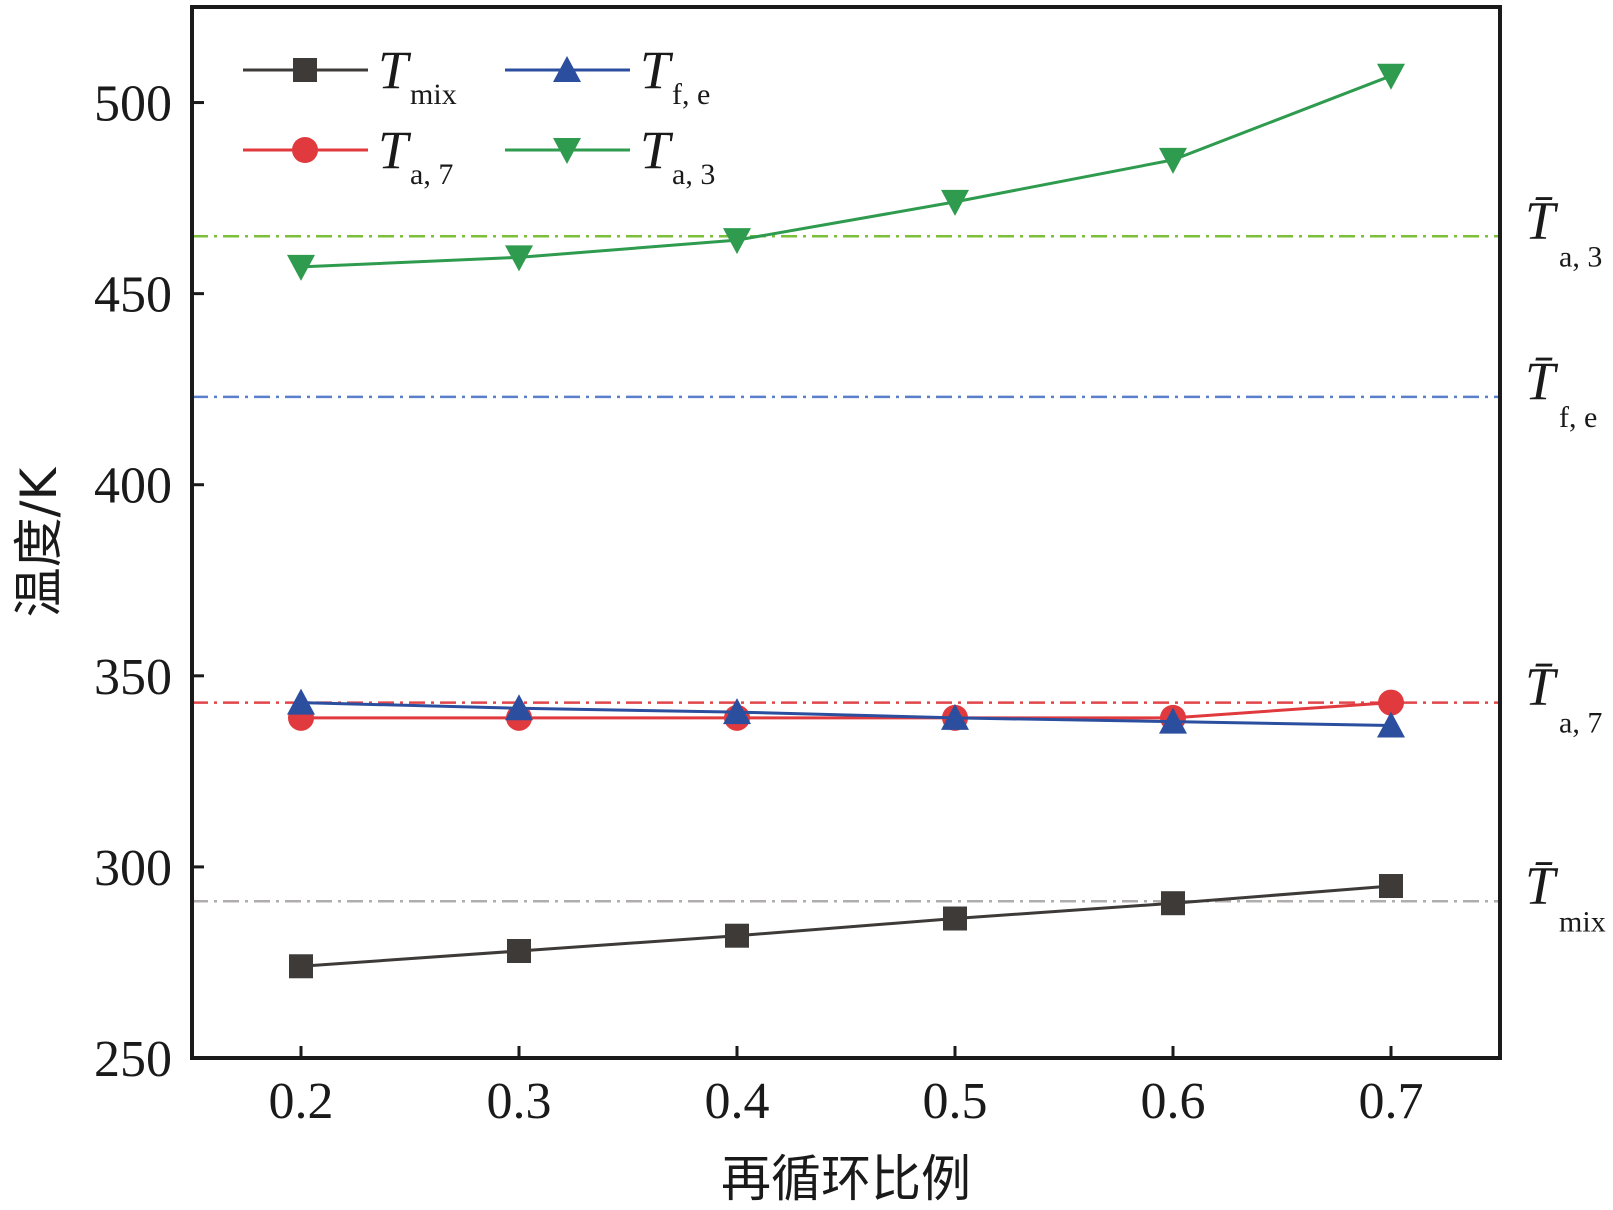  I want to click on x-tick-label: 0.5, so click(955, 1101).